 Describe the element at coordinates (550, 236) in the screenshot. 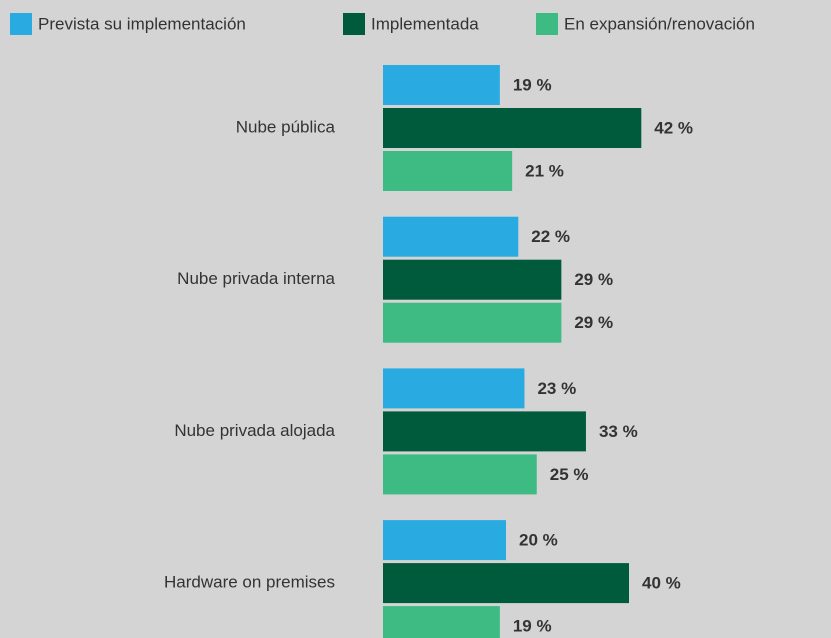

I see `value-label: 22 %` at that location.